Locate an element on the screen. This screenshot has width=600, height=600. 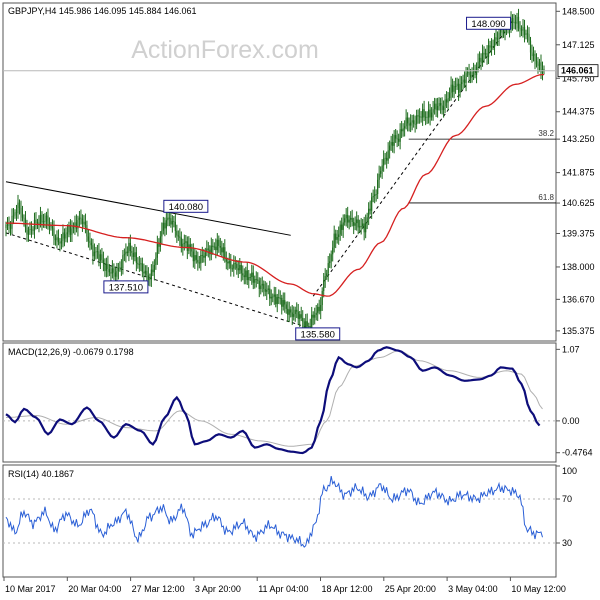
x-tick-label: 18 Apr 12:00 is located at coordinates (347, 589).